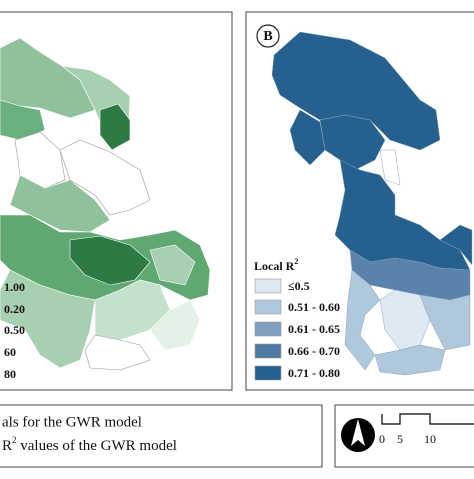 The height and width of the screenshot is (479, 474). What do you see at coordinates (314, 329) in the screenshot?
I see `legend-label: 0.61 - 0.65` at bounding box center [314, 329].